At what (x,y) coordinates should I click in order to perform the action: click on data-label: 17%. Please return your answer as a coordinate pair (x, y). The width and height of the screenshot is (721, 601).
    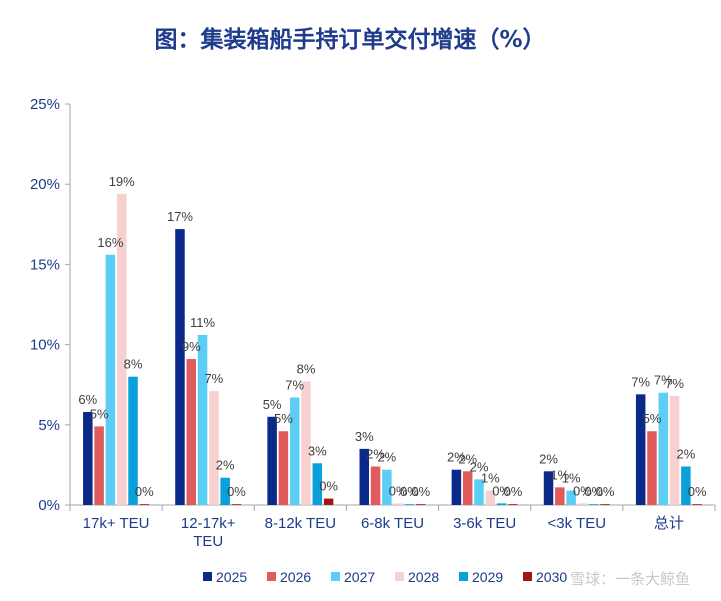
    Looking at the image, I should click on (180, 216).